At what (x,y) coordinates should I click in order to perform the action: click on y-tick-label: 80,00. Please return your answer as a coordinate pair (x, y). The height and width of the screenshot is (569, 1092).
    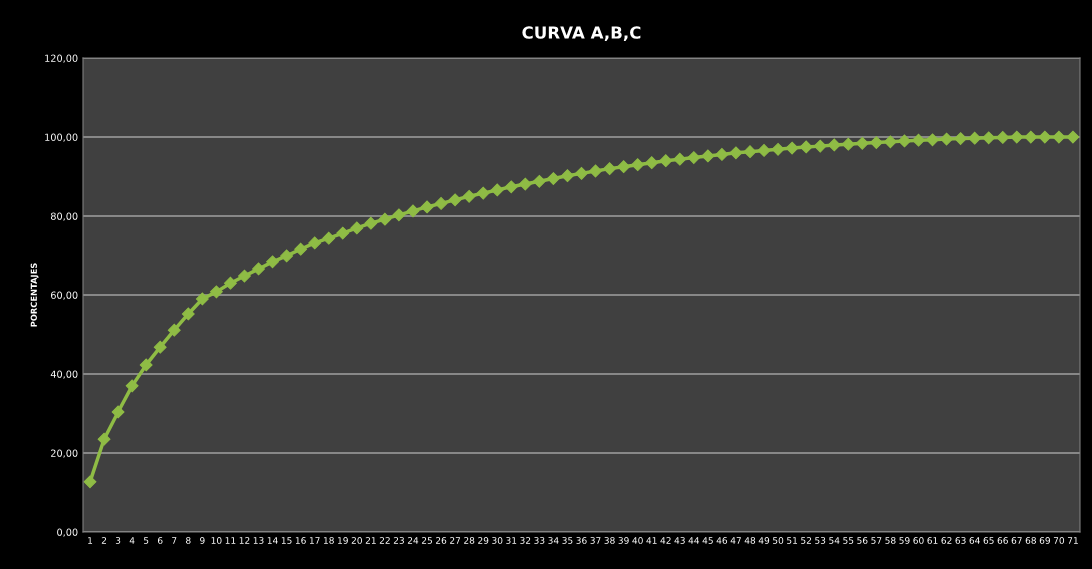
    Looking at the image, I should click on (64, 216).